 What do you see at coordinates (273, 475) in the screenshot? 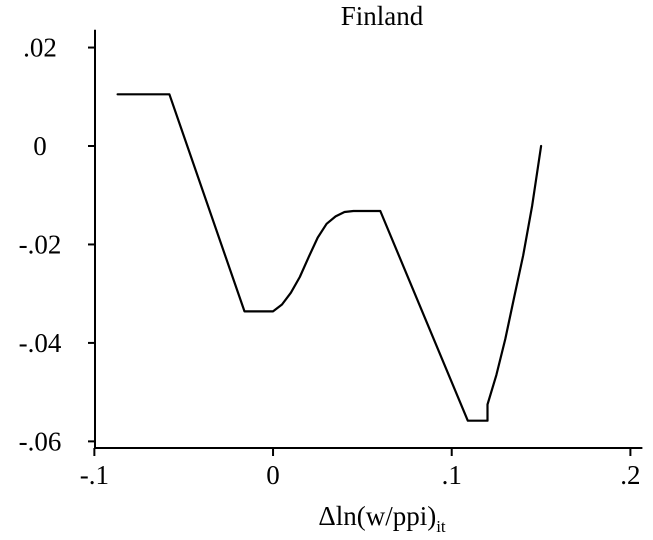
I see `x-tick-label: 0` at bounding box center [273, 475].